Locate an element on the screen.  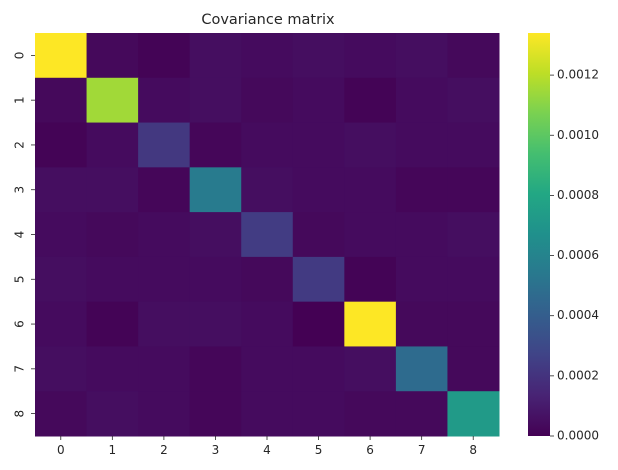
x-tick-label: 2 is located at coordinates (164, 450).